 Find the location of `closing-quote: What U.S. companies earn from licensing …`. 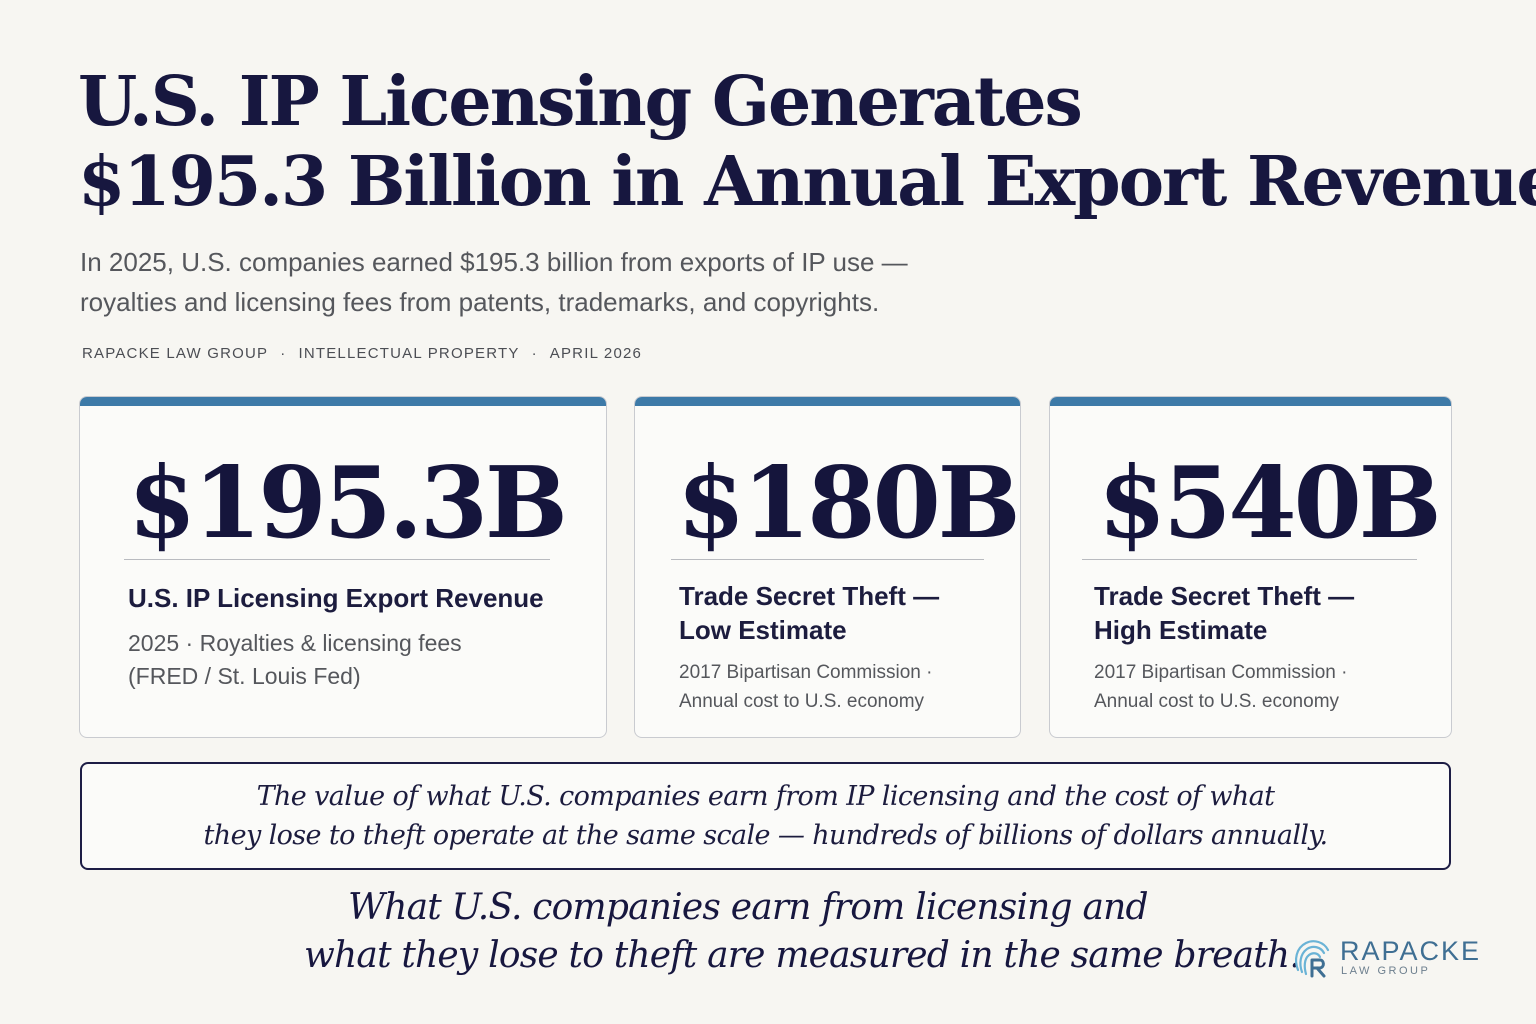

closing-quote: What U.S. companies earn from licensing … is located at coordinates (780, 932).